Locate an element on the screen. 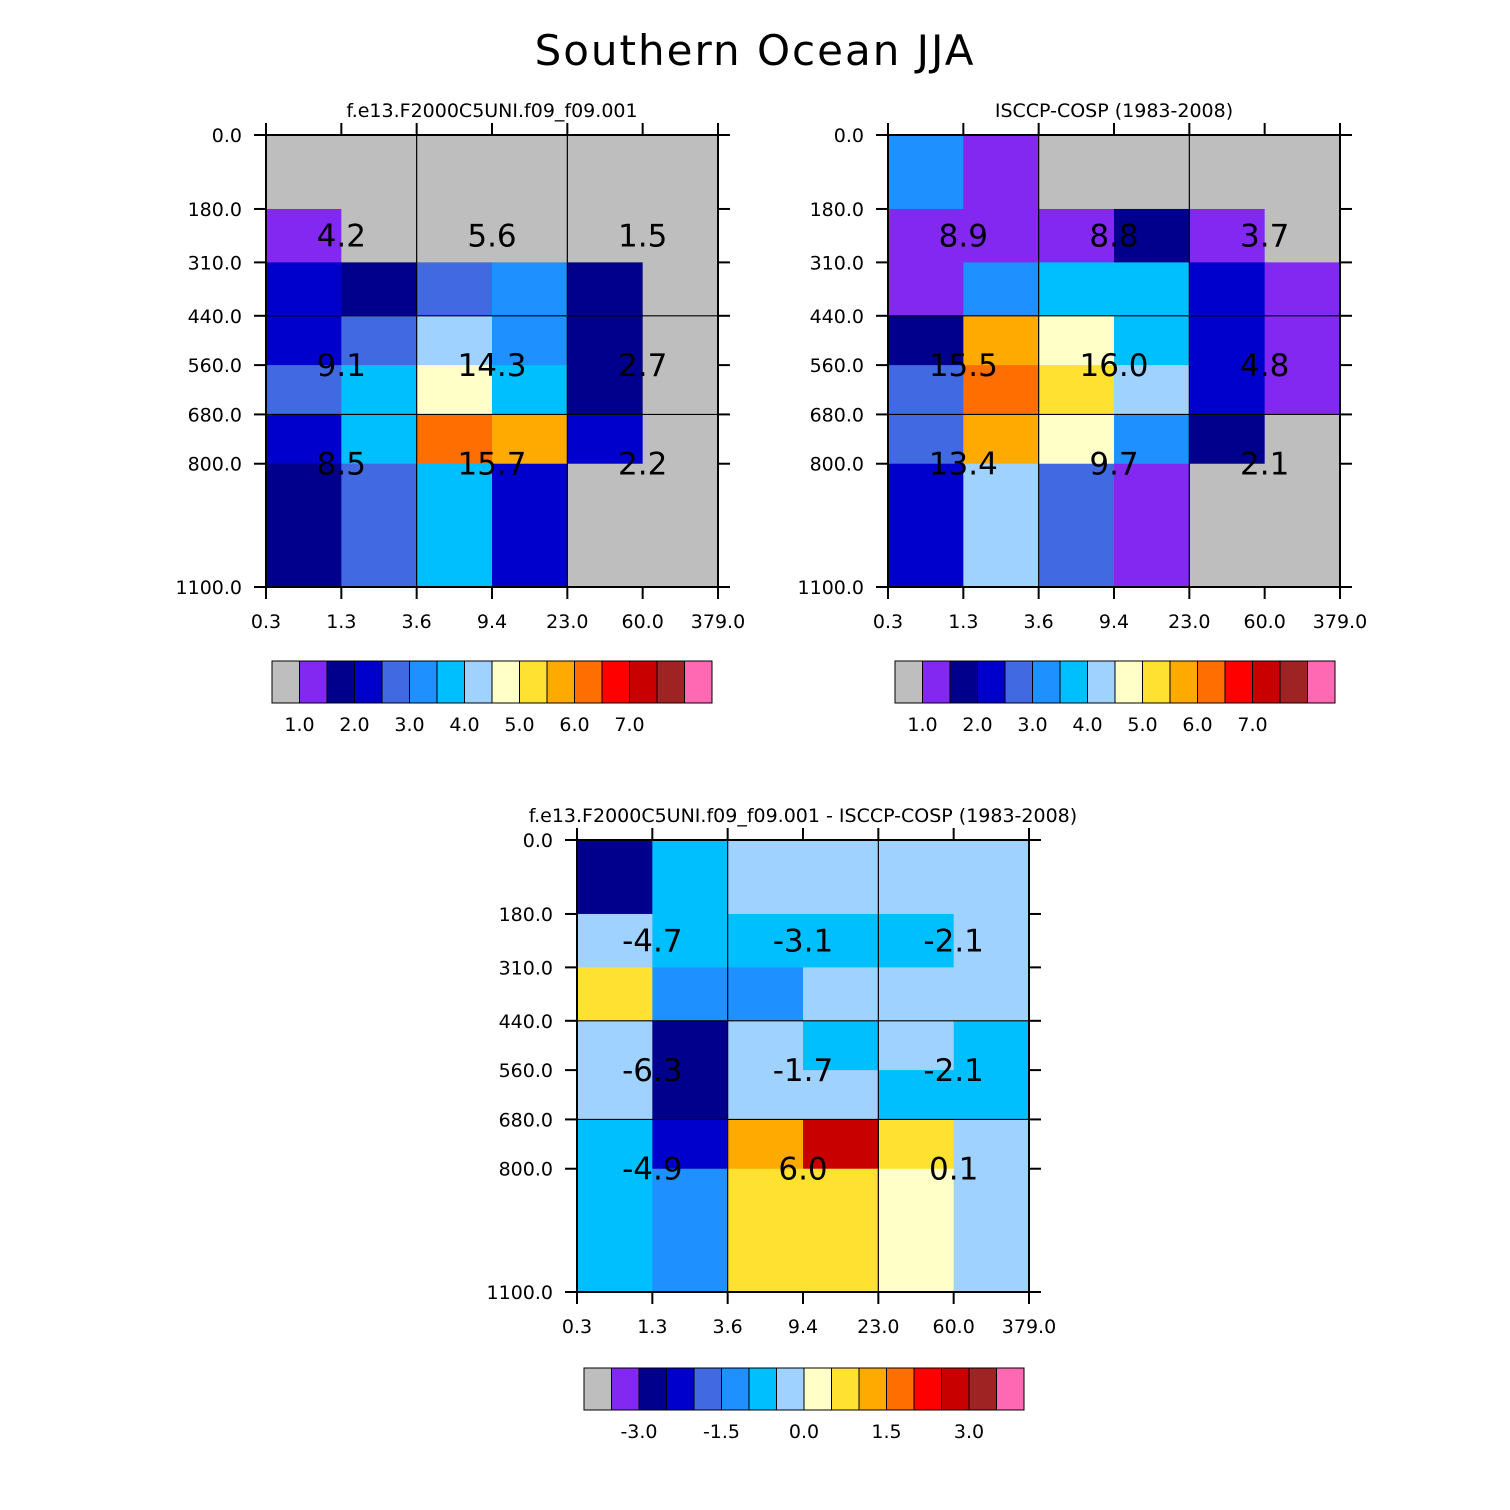  colorbar-label: -1.5 is located at coordinates (721, 1432).